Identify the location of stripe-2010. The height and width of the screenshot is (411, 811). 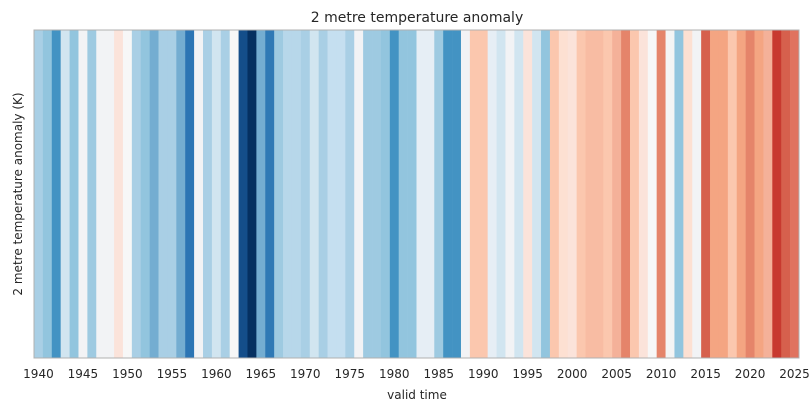
(661, 194).